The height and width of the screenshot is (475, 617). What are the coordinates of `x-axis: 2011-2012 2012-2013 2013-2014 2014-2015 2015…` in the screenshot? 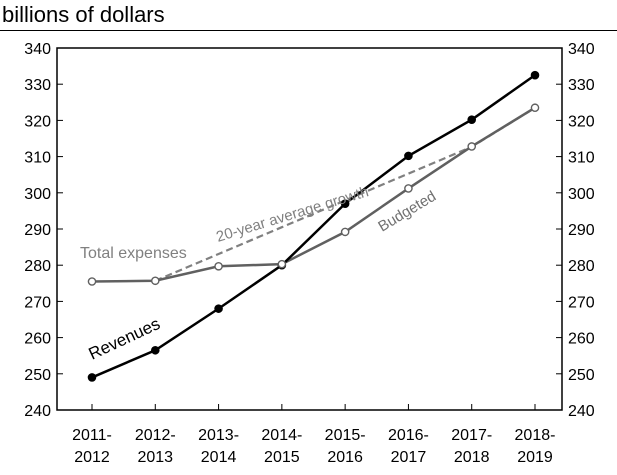 It's located at (313, 435).